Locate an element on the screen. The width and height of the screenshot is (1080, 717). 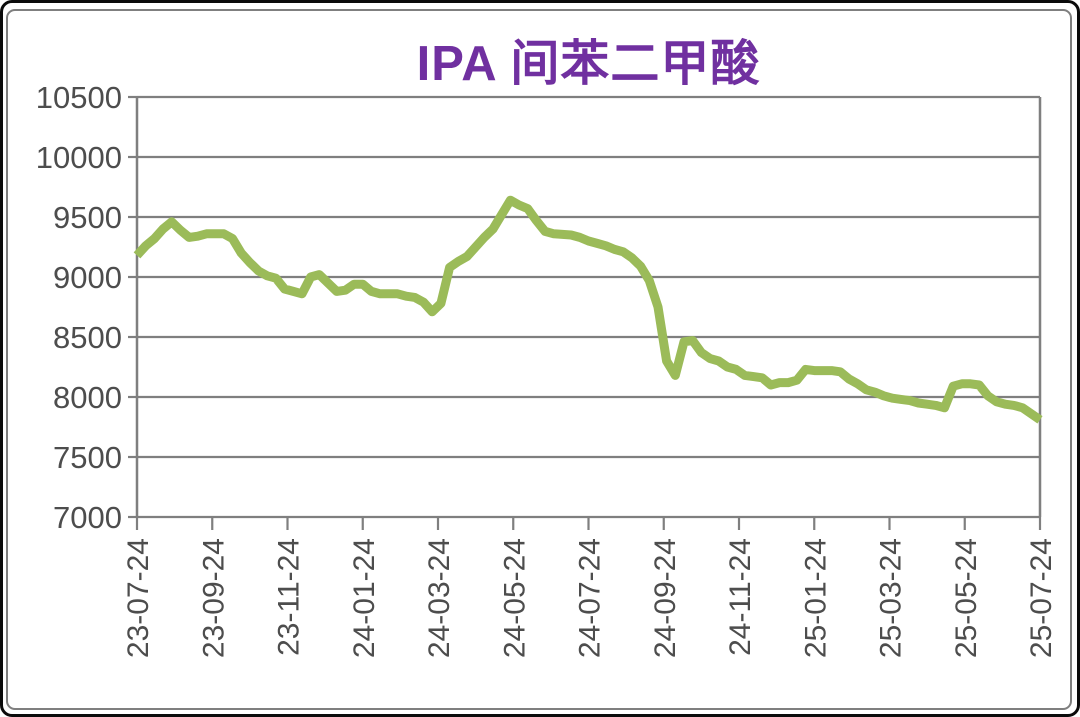
x-axis-label: 23-11-24 is located at coordinates (289, 597).